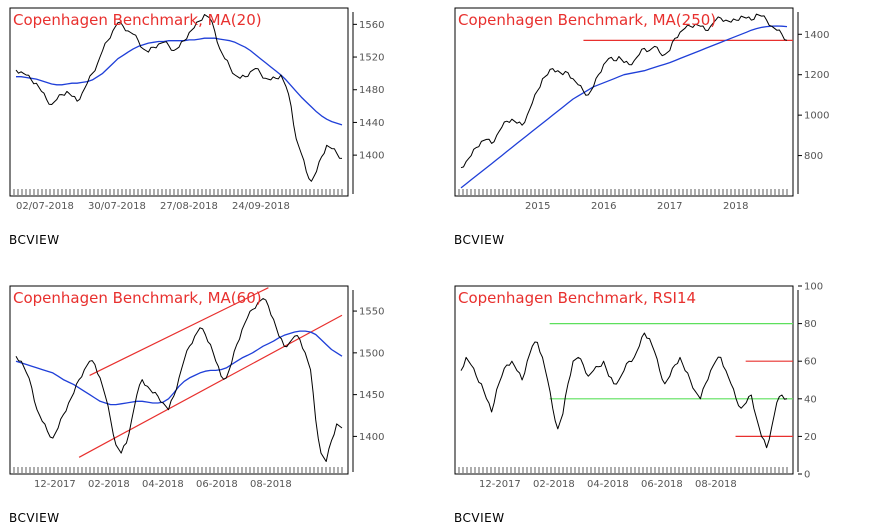  What do you see at coordinates (587, 20) in the screenshot?
I see `chart-title: Copenhagen Benchmark, MA(250)` at bounding box center [587, 20].